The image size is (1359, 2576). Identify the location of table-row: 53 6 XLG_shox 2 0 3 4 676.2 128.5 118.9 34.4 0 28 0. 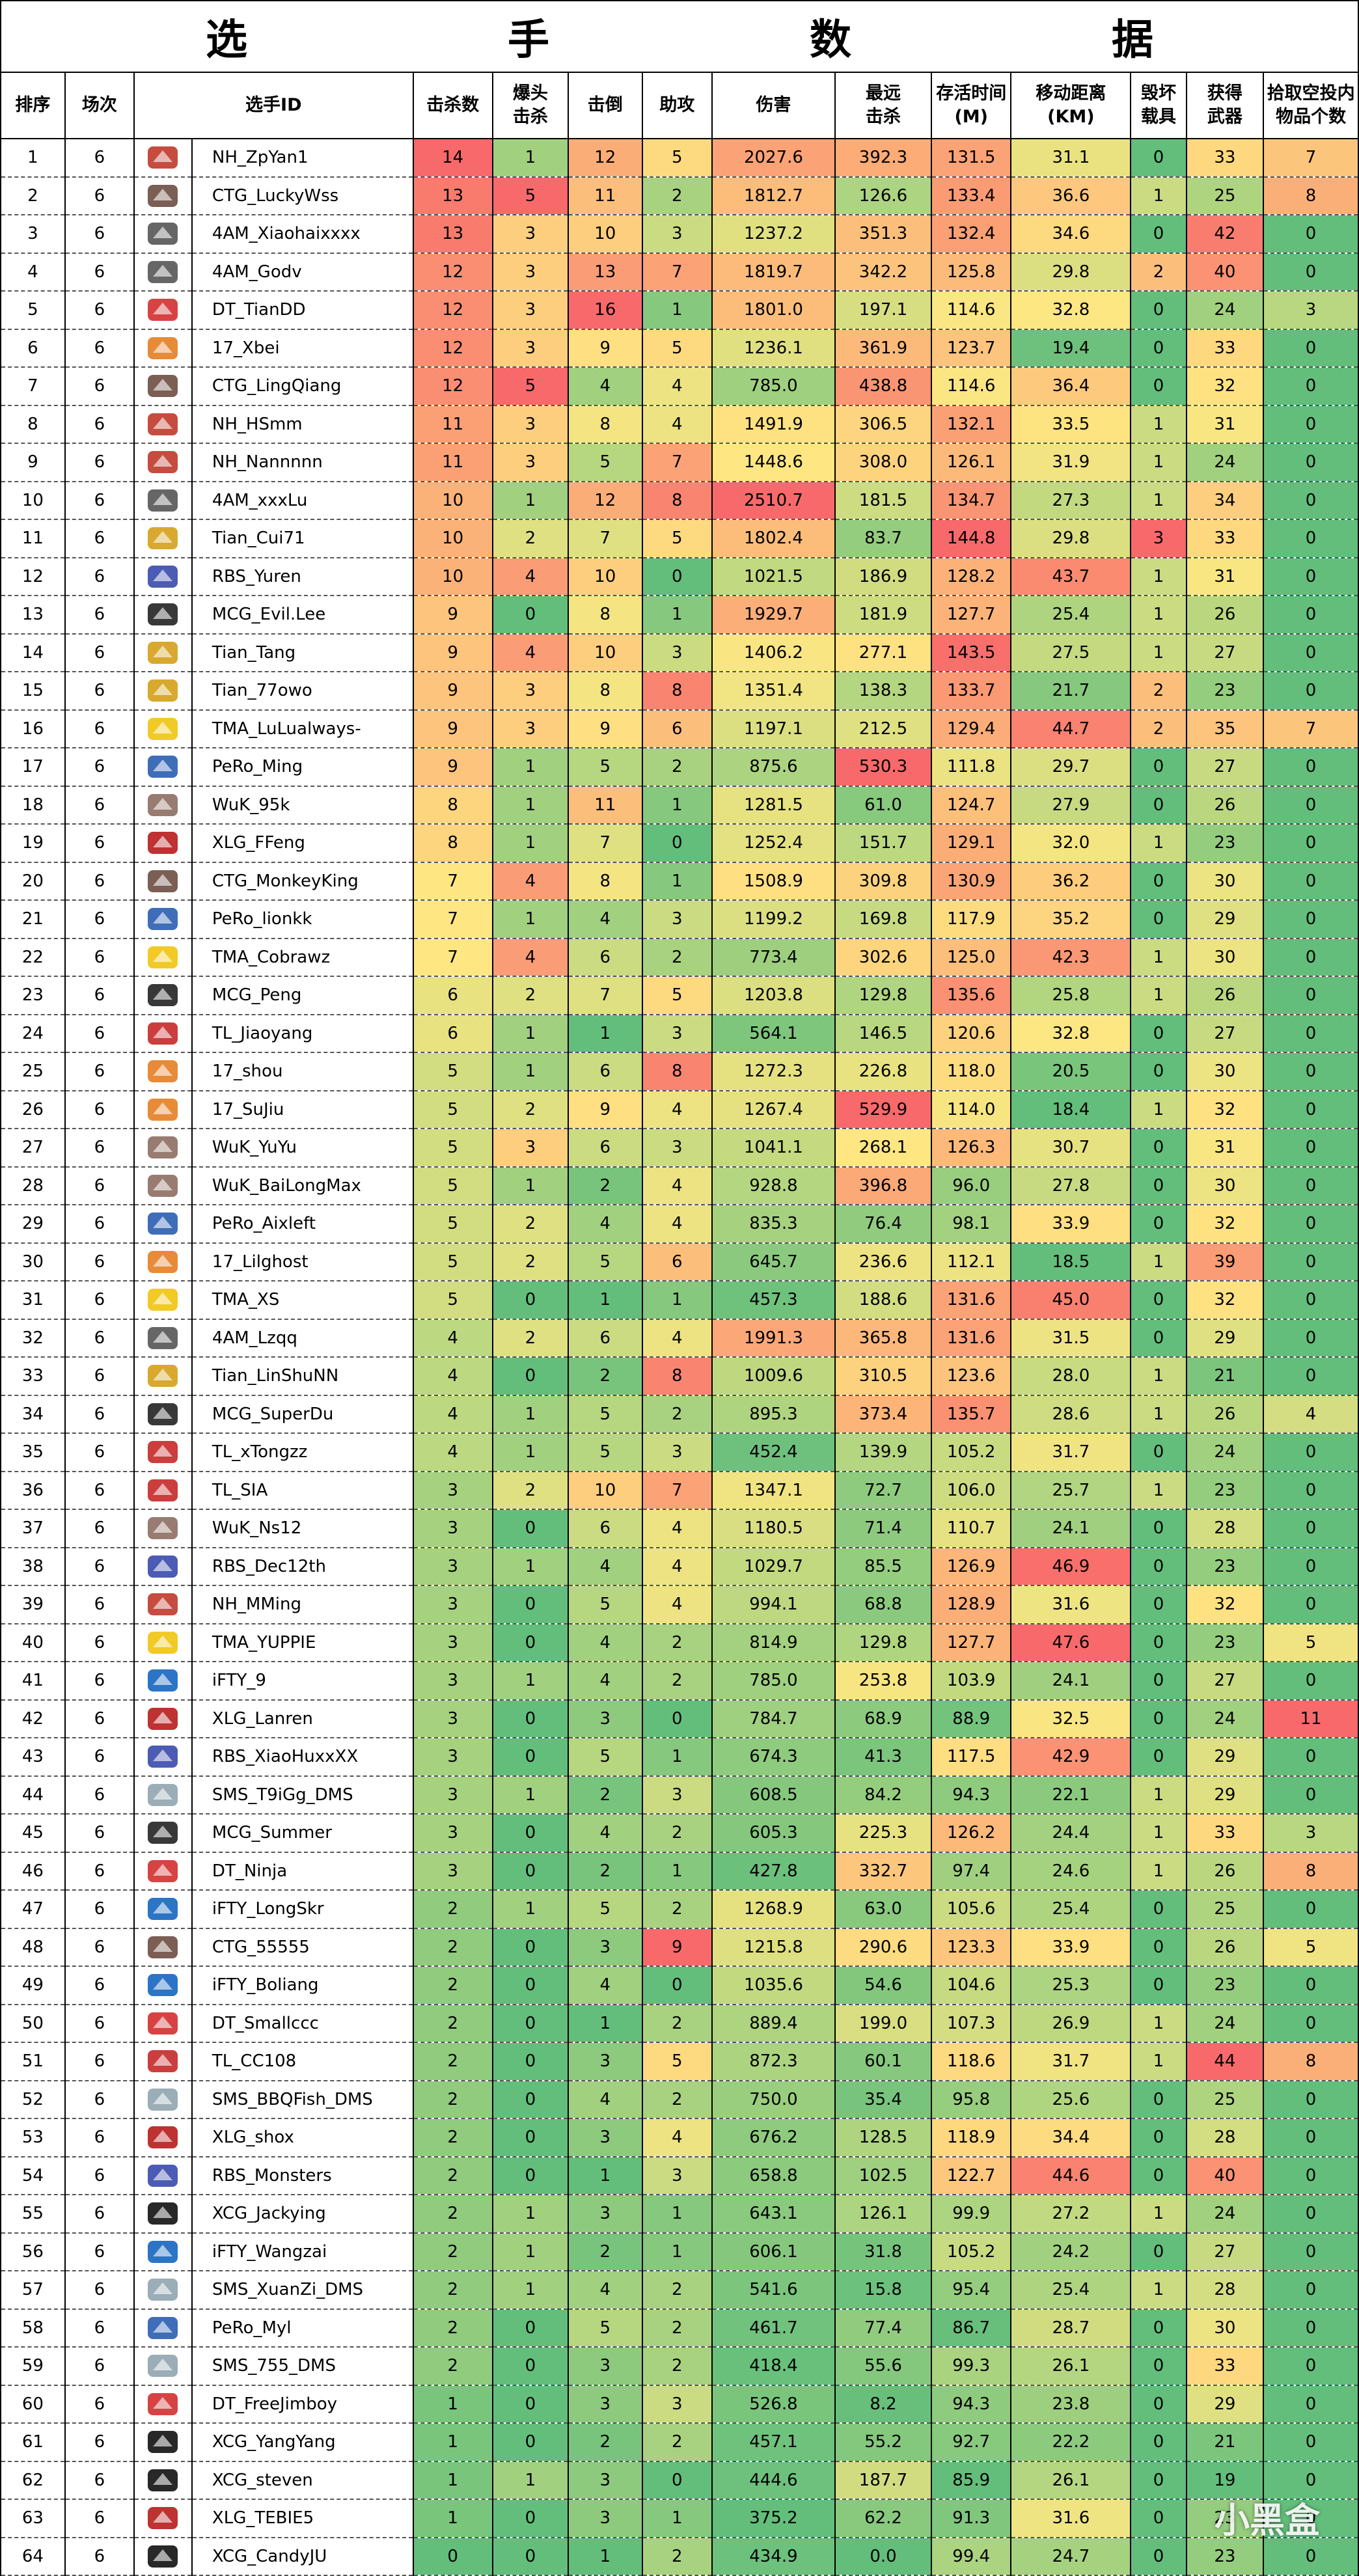
(679, 2138).